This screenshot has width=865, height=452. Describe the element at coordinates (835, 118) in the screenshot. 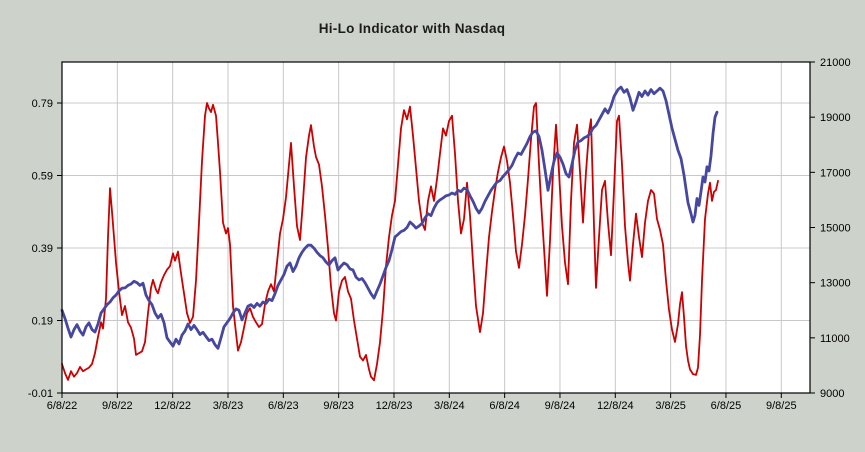

I see `right-tick-label: 19000` at that location.